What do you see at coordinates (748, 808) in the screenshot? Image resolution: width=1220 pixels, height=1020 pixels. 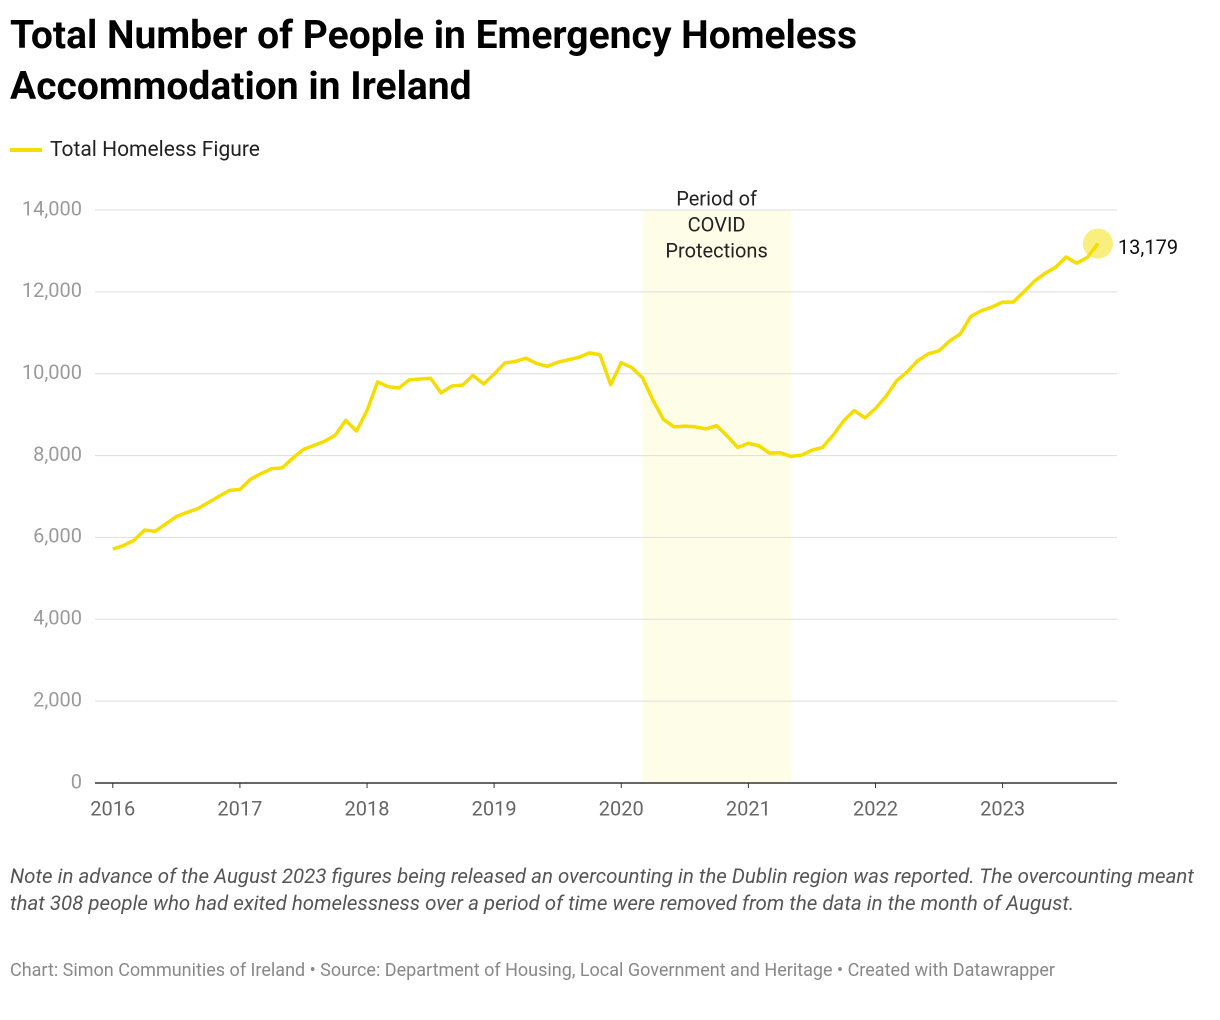 I see `x-tick-label: 2021` at bounding box center [748, 808].